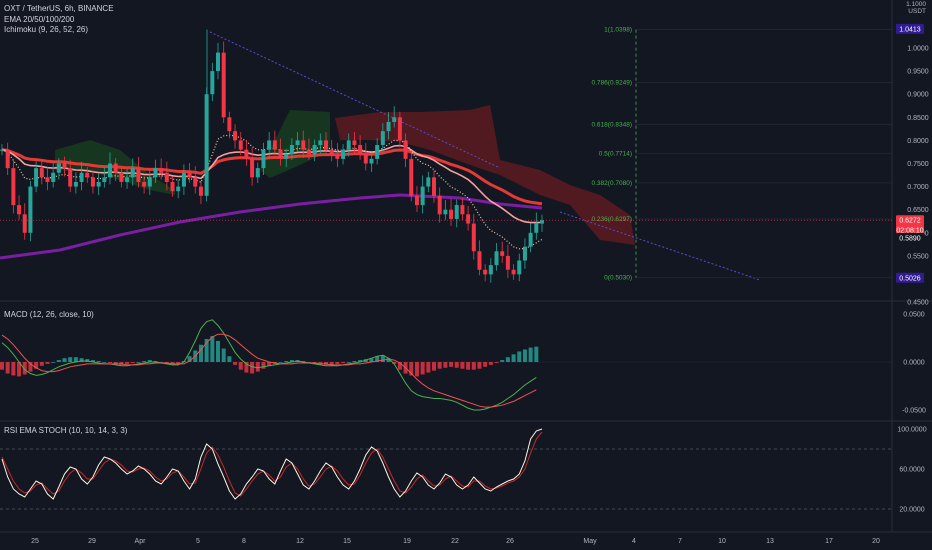 The image size is (932, 550). What do you see at coordinates (35, 541) in the screenshot?
I see `time-tick-label: 25` at bounding box center [35, 541].